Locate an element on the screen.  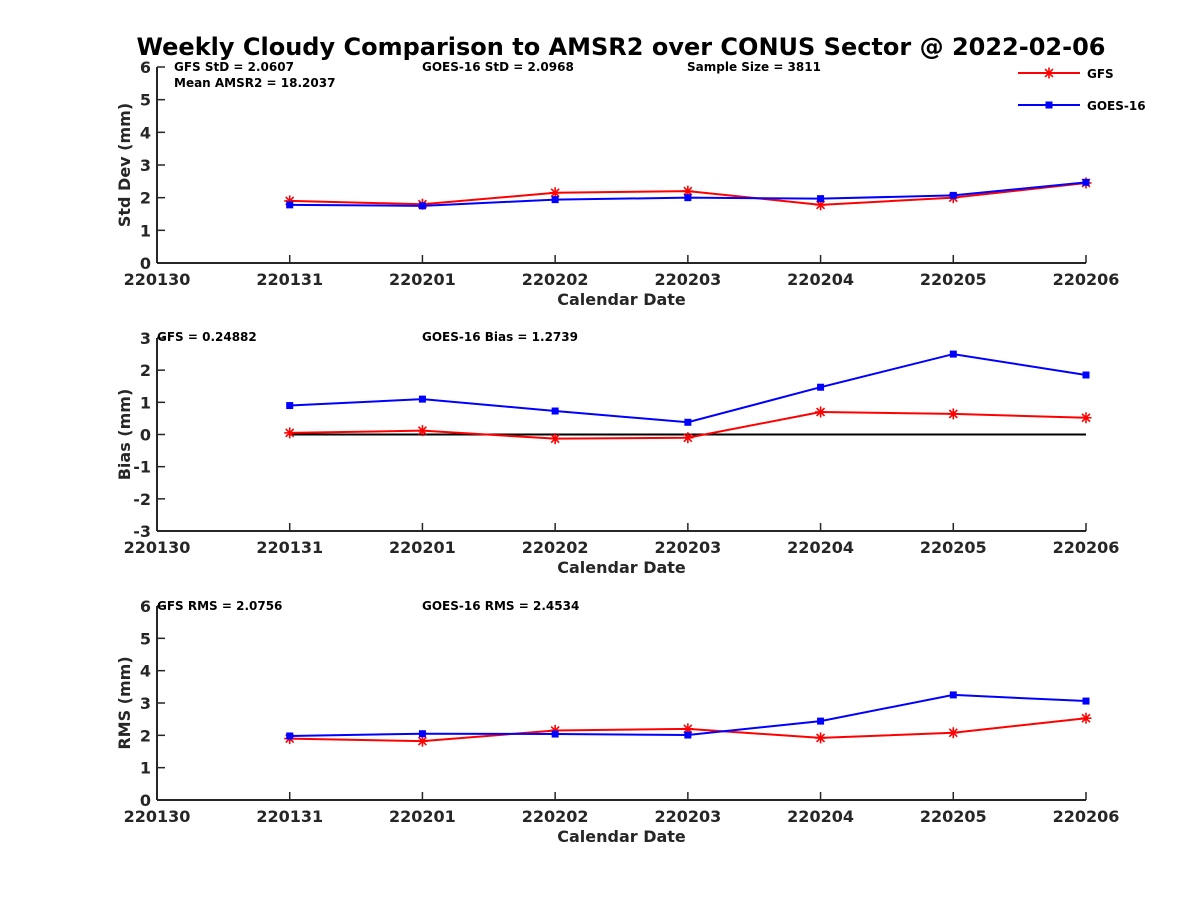
x-tick-label: 220202 is located at coordinates (555, 816).